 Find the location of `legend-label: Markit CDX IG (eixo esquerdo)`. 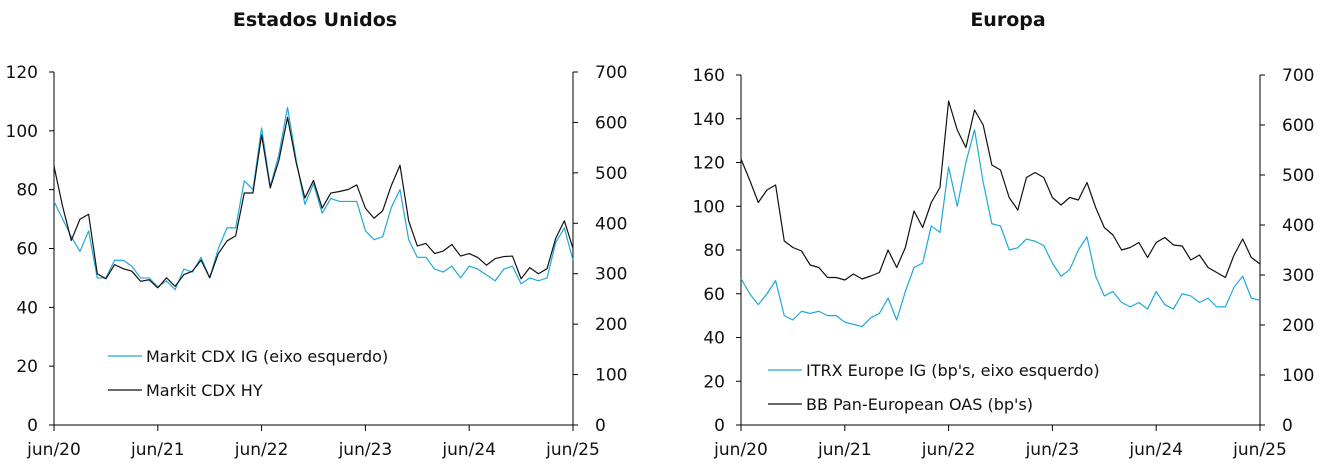

legend-label: Markit CDX IG (eixo esquerdo) is located at coordinates (267, 356).